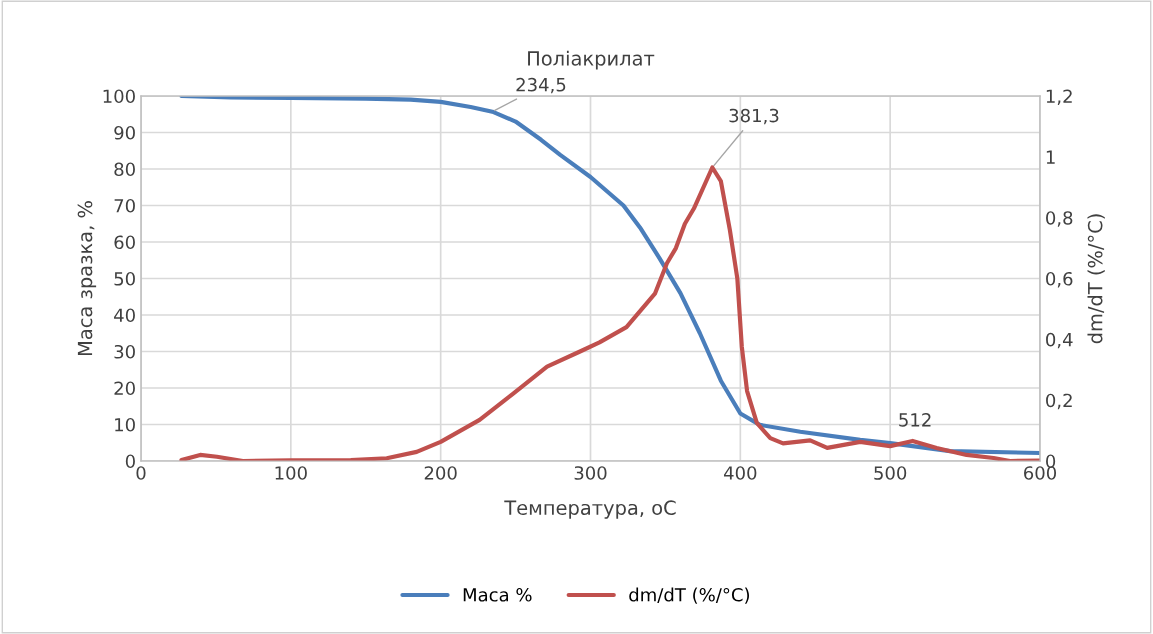  What do you see at coordinates (440, 473) in the screenshot?
I see `x-tick-label: 200` at bounding box center [440, 473].